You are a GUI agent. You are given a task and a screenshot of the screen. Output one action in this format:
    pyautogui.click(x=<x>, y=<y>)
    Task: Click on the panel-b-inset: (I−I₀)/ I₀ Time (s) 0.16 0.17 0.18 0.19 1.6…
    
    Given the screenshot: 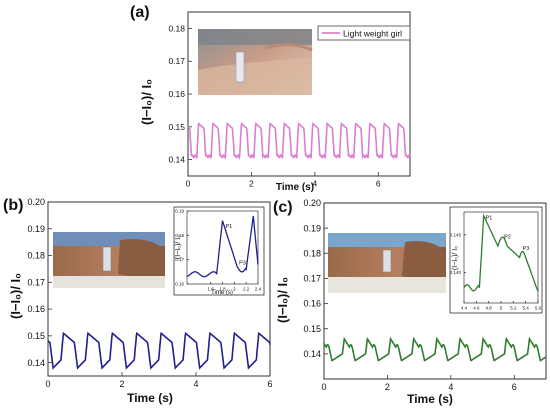 What is the action you would take?
    pyautogui.click(x=219, y=251)
    